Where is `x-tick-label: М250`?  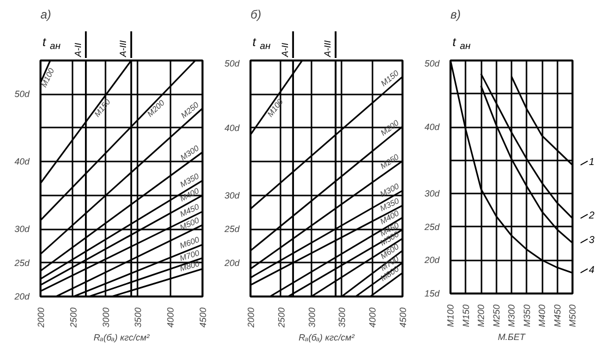
x-tick-label: М250 is located at coordinates (496, 316).